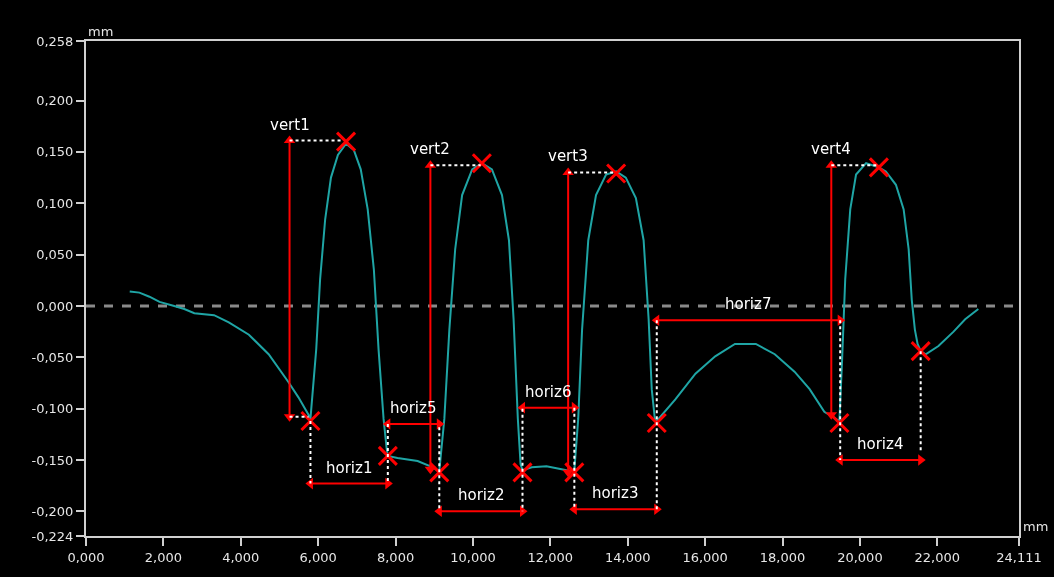 This screenshot has width=1054, height=577. What do you see at coordinates (55, 41) in the screenshot?
I see `y-tick-label: 0,258` at bounding box center [55, 41].